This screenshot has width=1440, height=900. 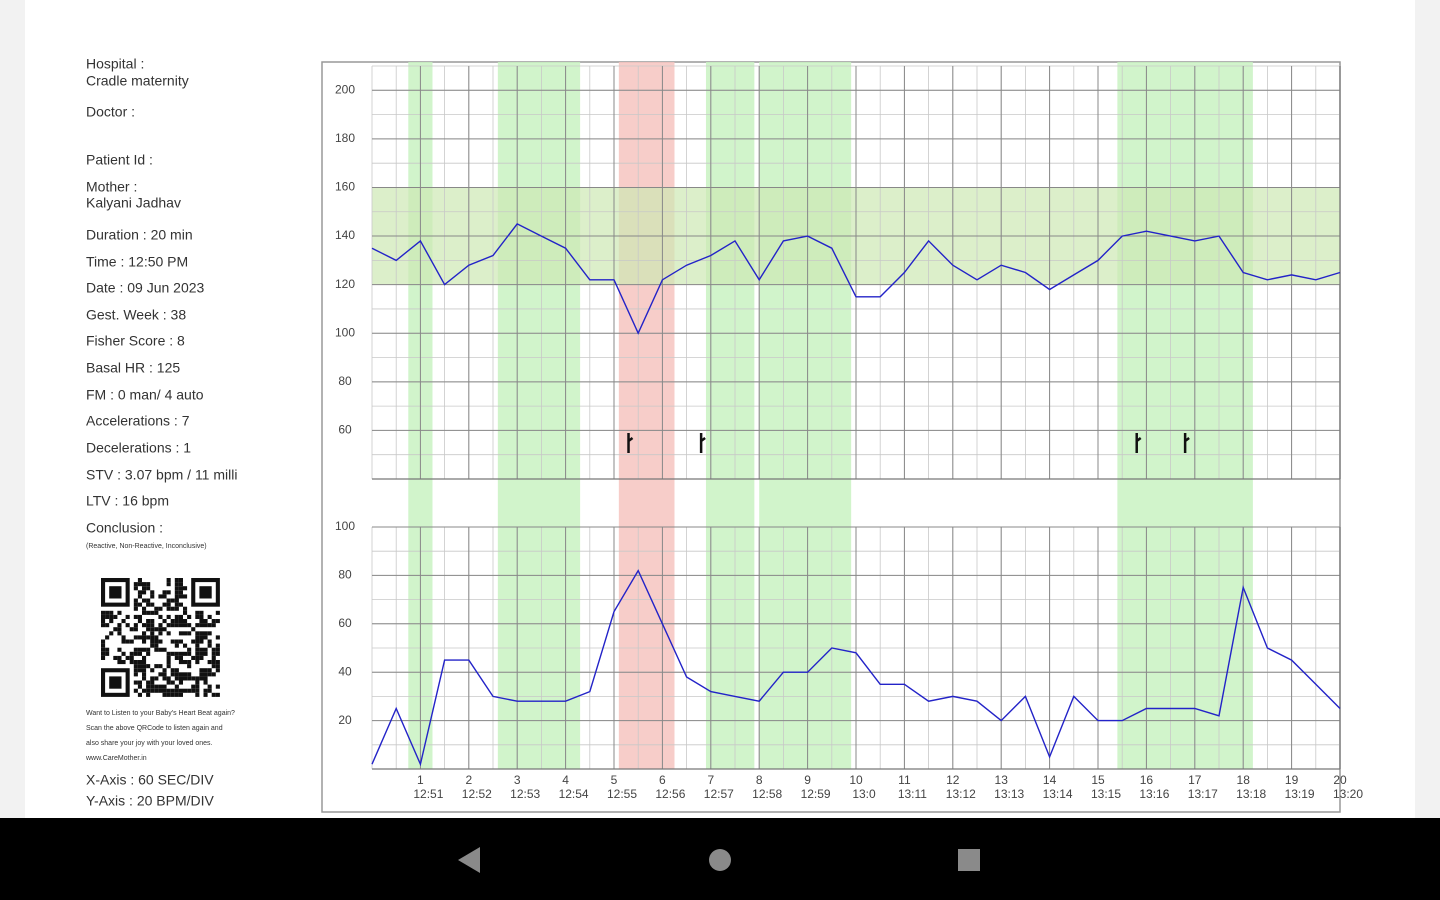 I want to click on y-tick-label: 80, so click(x=345, y=575).